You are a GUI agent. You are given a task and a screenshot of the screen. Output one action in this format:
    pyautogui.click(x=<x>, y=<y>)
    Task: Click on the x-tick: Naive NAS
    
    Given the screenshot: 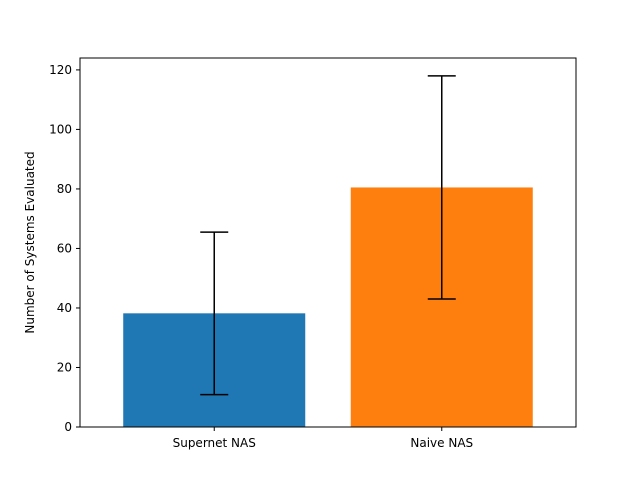 What is the action you would take?
    pyautogui.click(x=441, y=438)
    